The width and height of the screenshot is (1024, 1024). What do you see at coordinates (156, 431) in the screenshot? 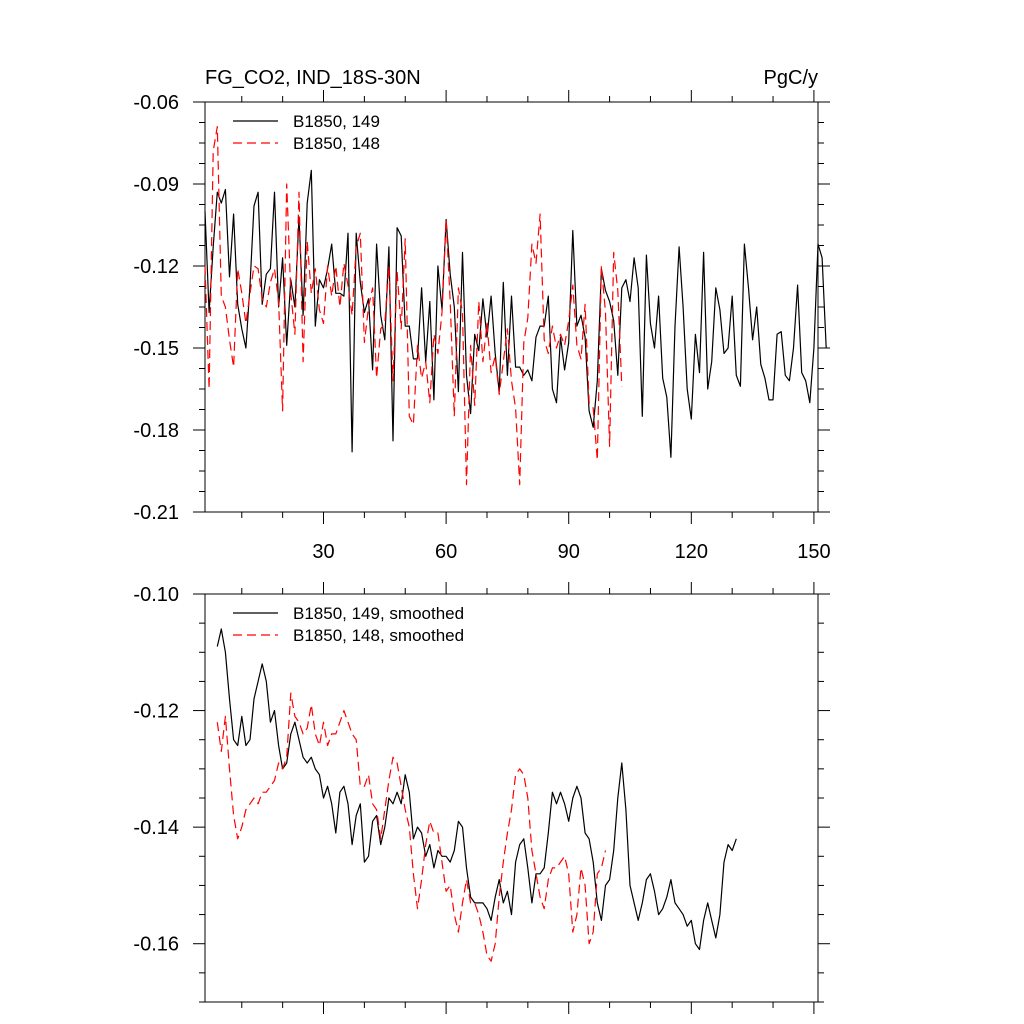
I see `y-tick-label: -0.18` at bounding box center [156, 431].